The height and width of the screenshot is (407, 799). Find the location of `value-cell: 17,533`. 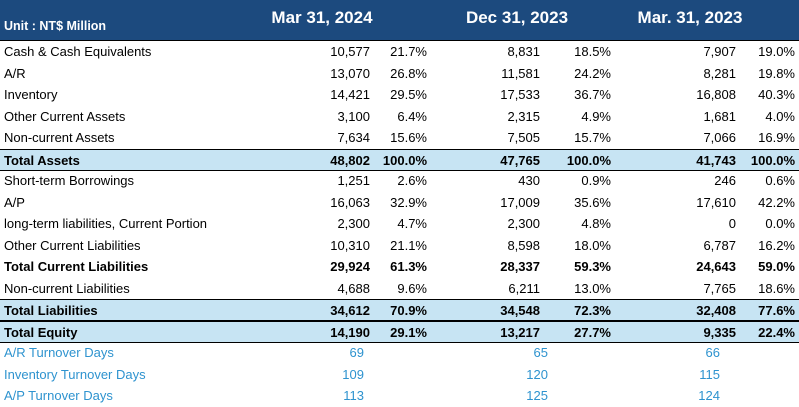

value-cell: 17,533 is located at coordinates (520, 94).